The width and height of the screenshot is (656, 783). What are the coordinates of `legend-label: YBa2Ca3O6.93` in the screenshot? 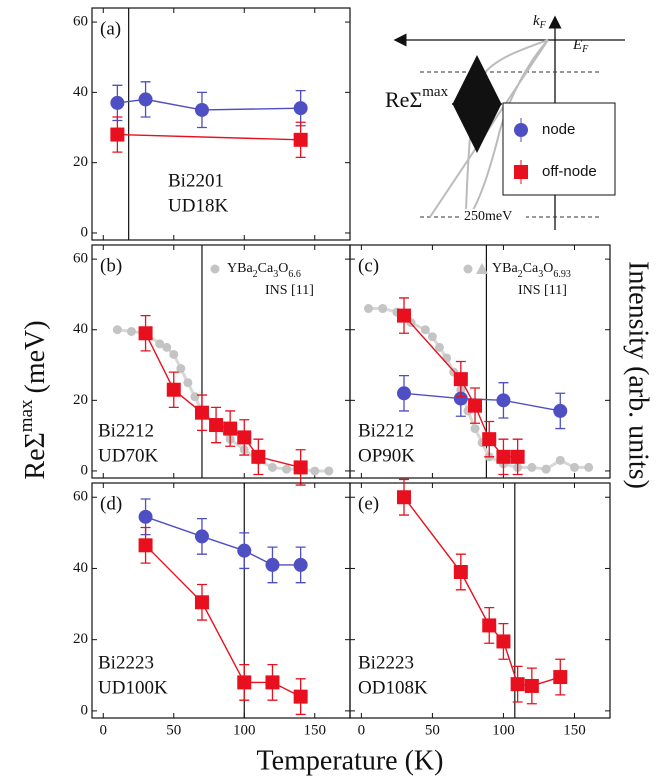 It's located at (531, 270).